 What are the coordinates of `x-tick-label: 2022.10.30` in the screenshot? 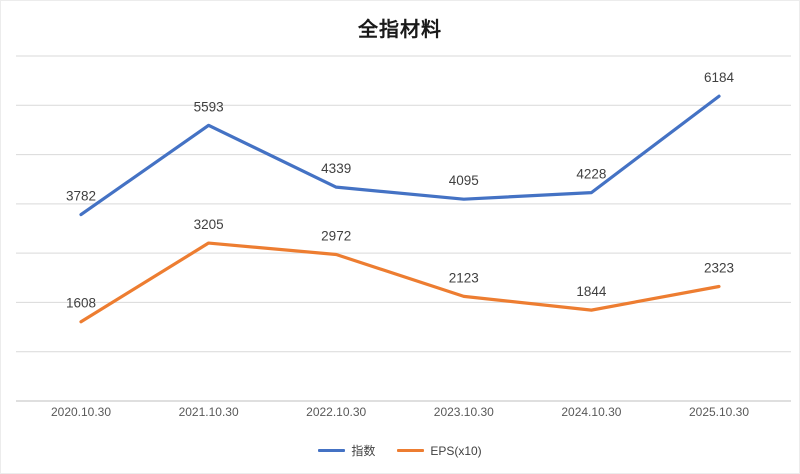 It's located at (336, 412).